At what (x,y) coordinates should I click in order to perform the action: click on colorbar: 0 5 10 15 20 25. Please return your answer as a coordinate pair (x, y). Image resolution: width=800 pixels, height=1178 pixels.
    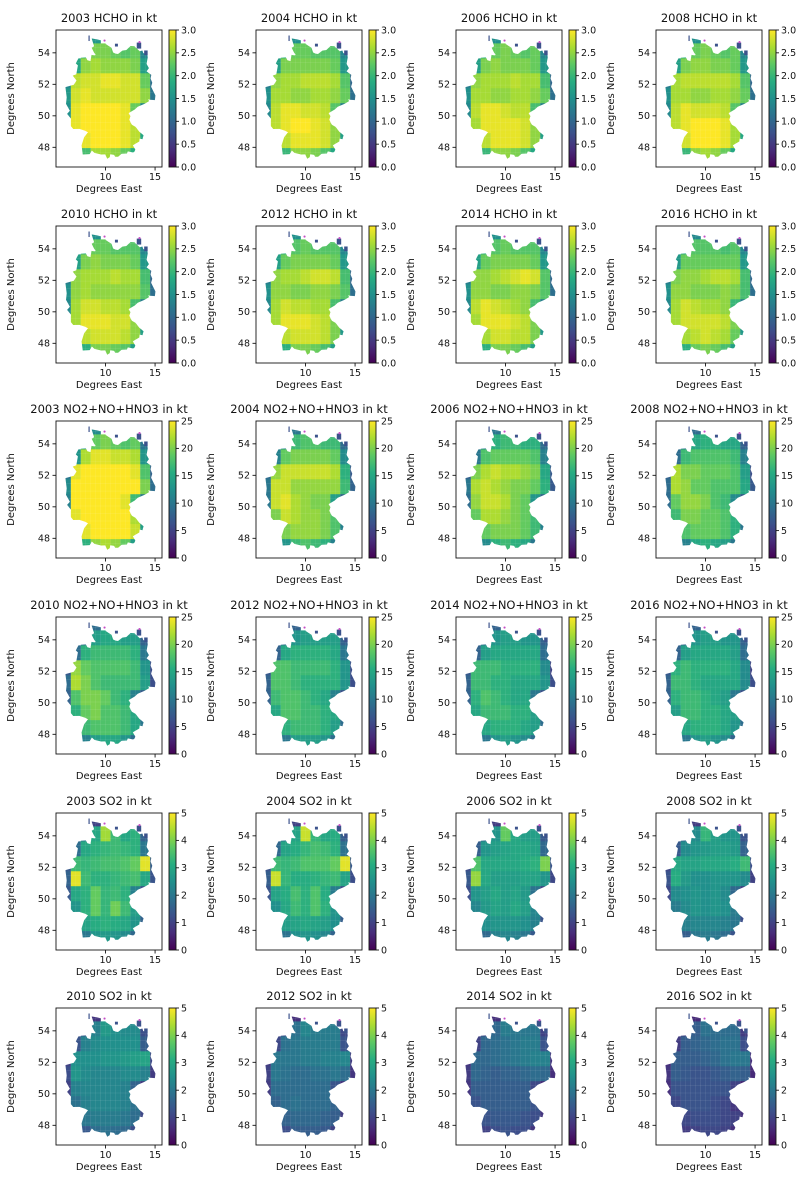
    Looking at the image, I should click on (380, 686).